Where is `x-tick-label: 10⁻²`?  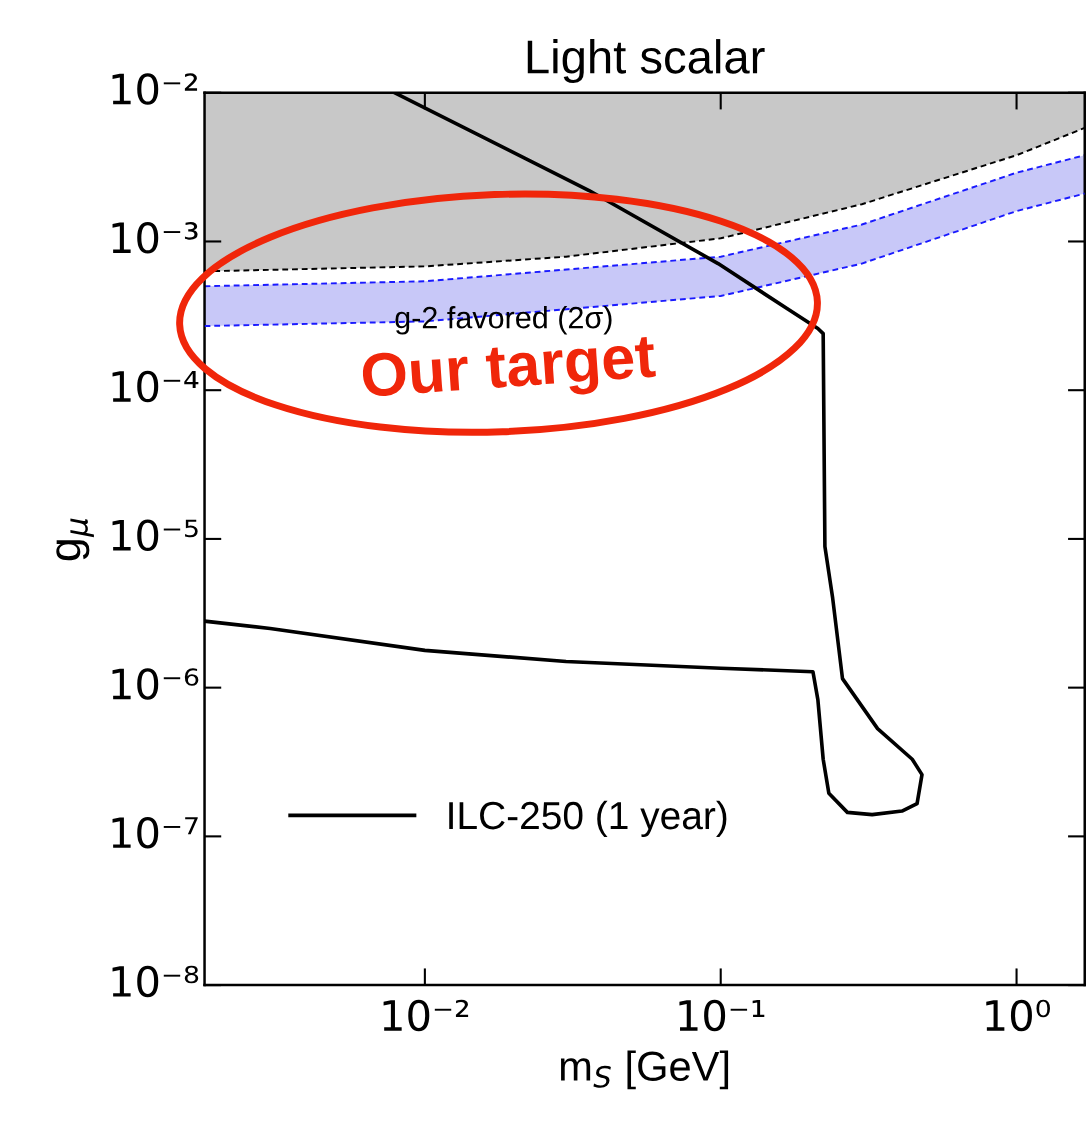
x-tick-label: 10⁻² is located at coordinates (426, 1015).